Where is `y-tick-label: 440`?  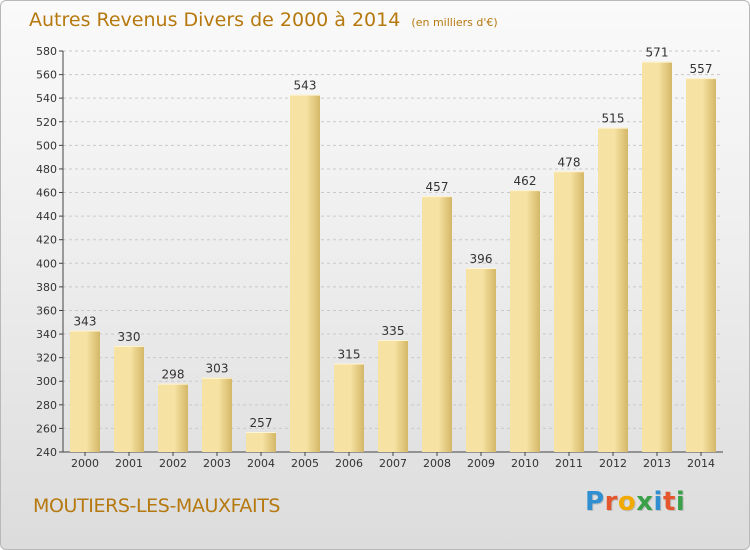
y-tick-label: 440 is located at coordinates (46, 216).